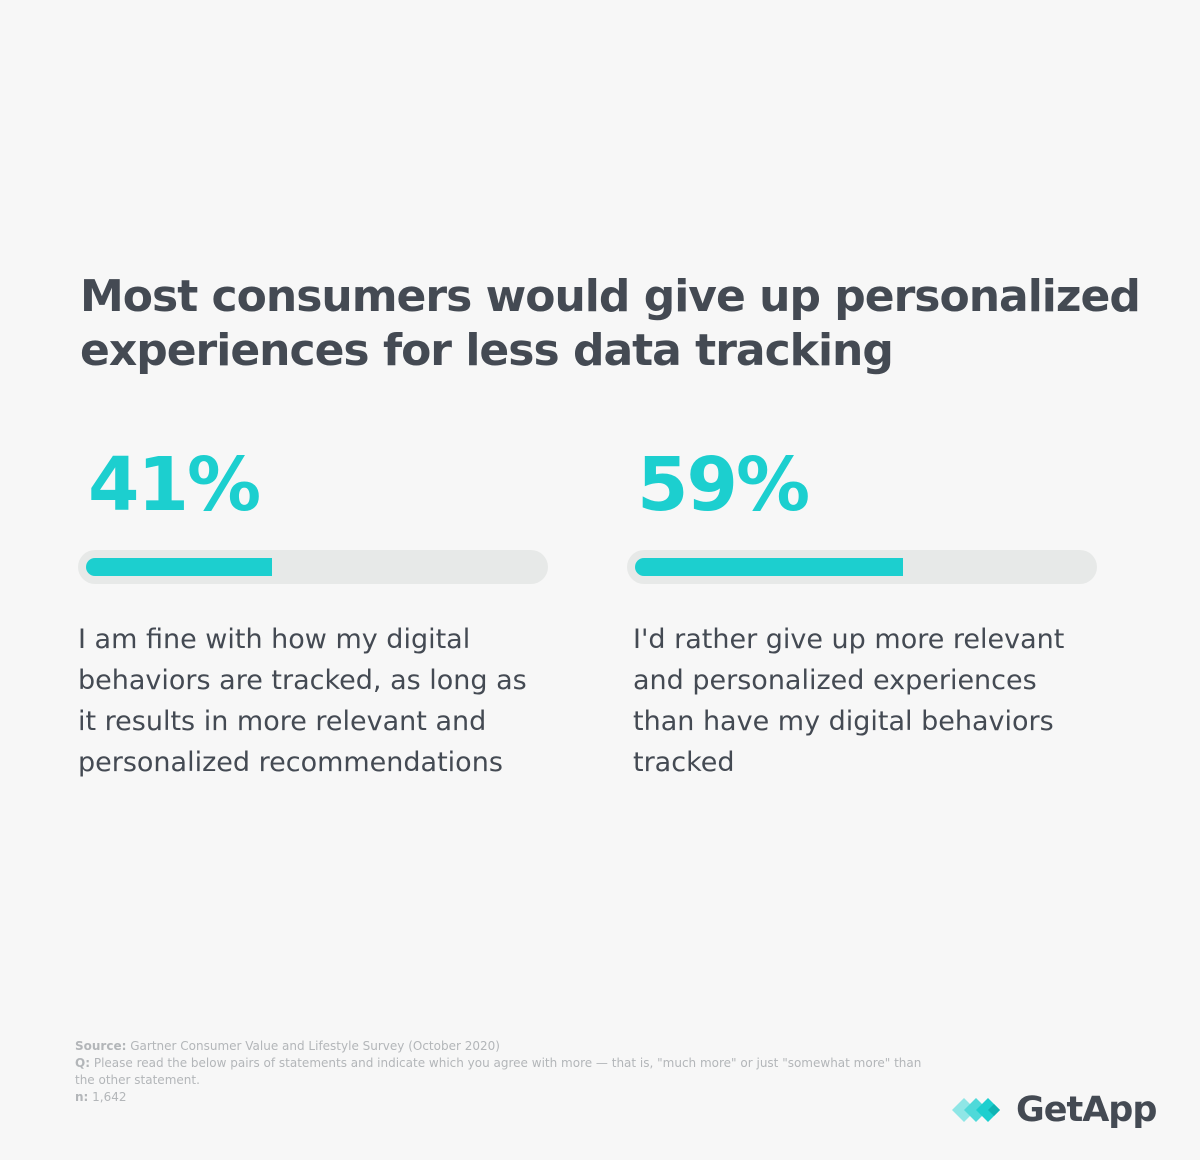  What do you see at coordinates (109, 1097) in the screenshot?
I see `sample-size-text: 1,642` at bounding box center [109, 1097].